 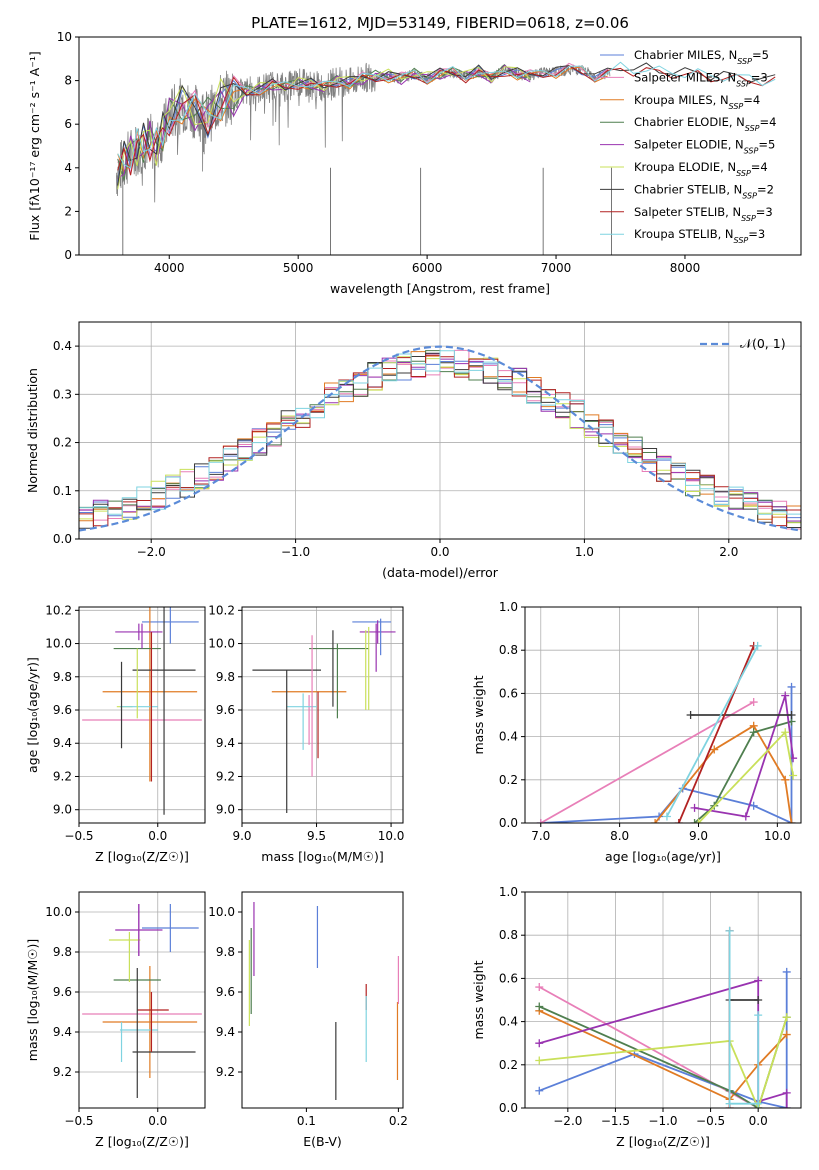 I want to click on x-tick-label: 7000, so click(x=556, y=268).